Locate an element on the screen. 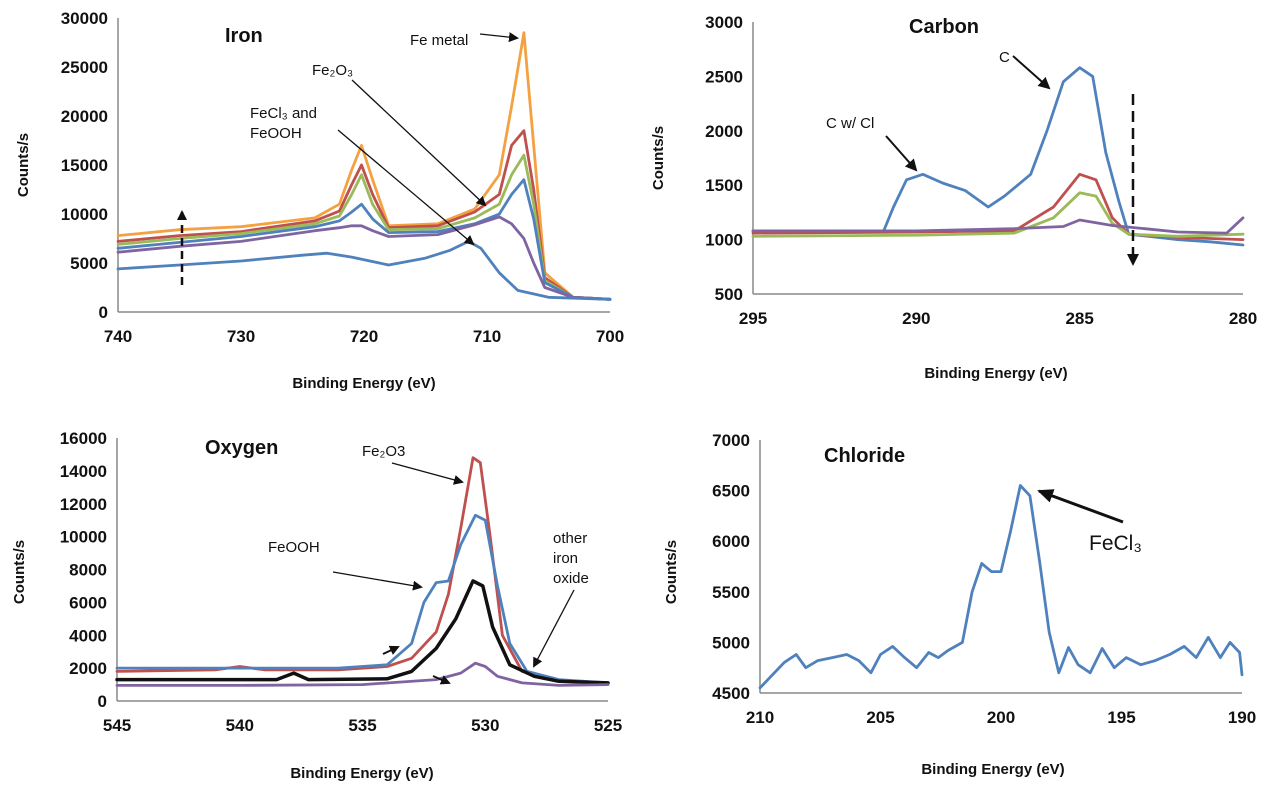 The height and width of the screenshot is (786, 1272). x-tick-label: 280 is located at coordinates (1243, 318).